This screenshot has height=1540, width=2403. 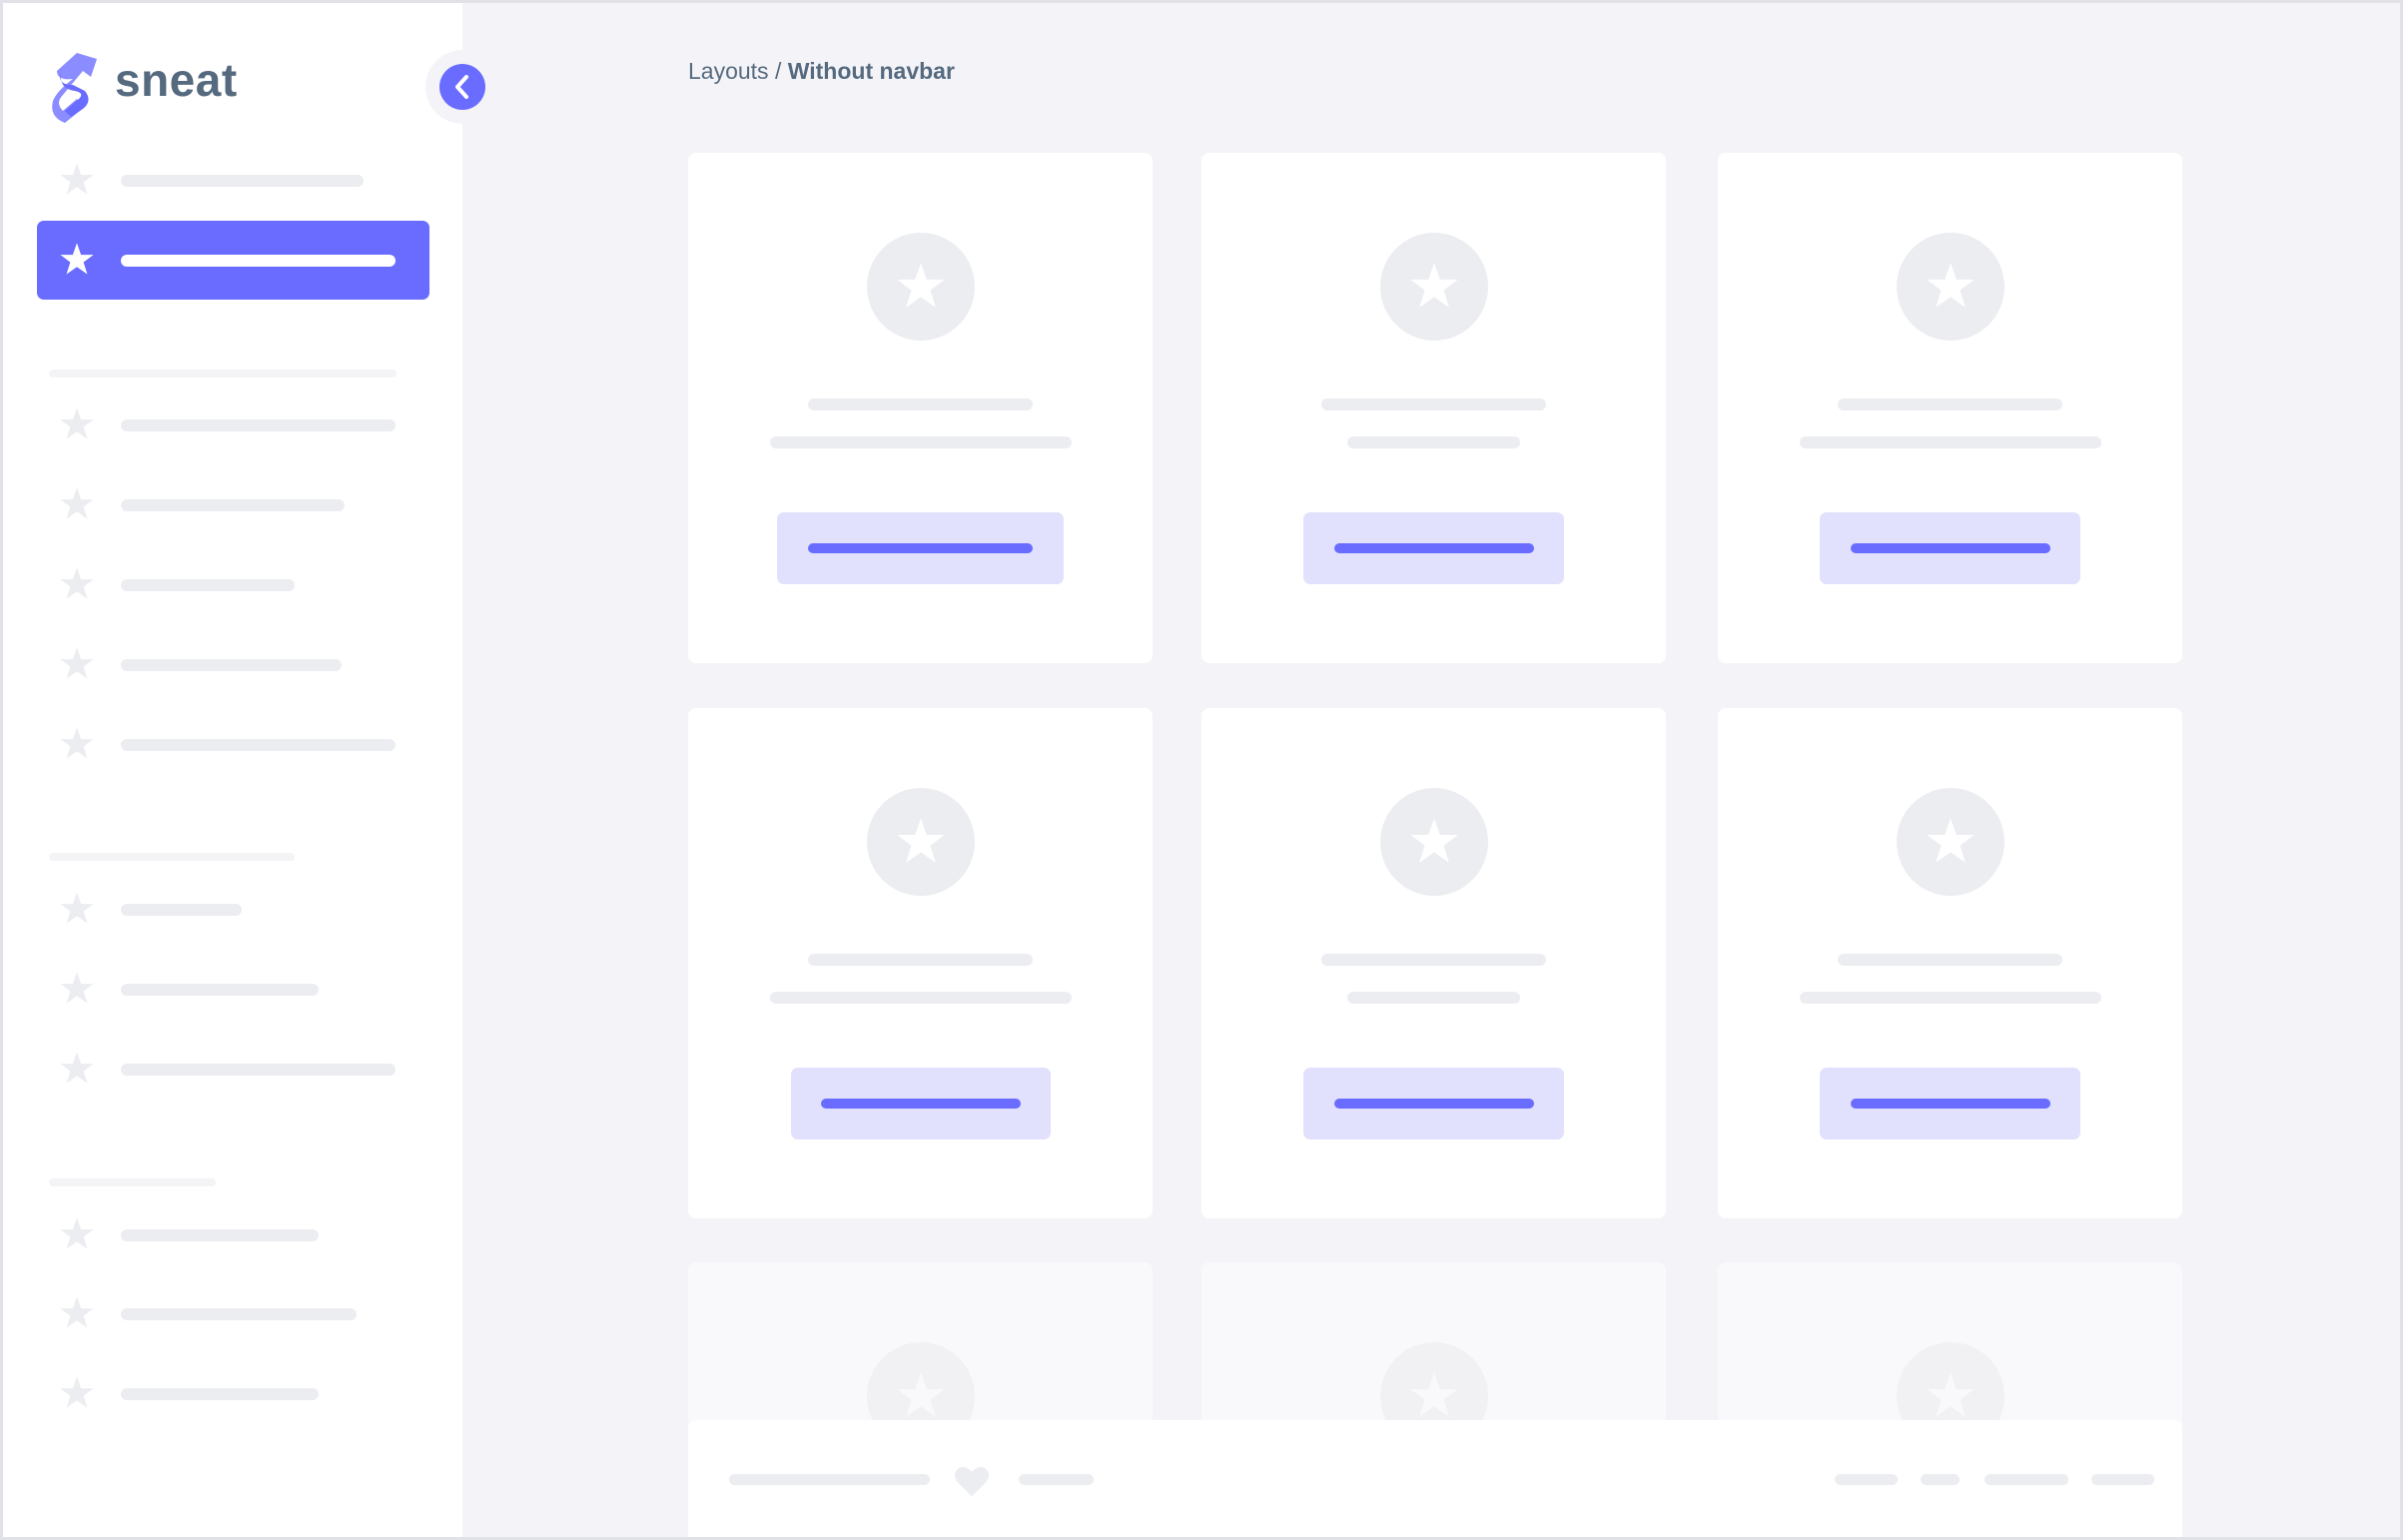 What do you see at coordinates (972, 1481) in the screenshot?
I see `heart-icon` at bounding box center [972, 1481].